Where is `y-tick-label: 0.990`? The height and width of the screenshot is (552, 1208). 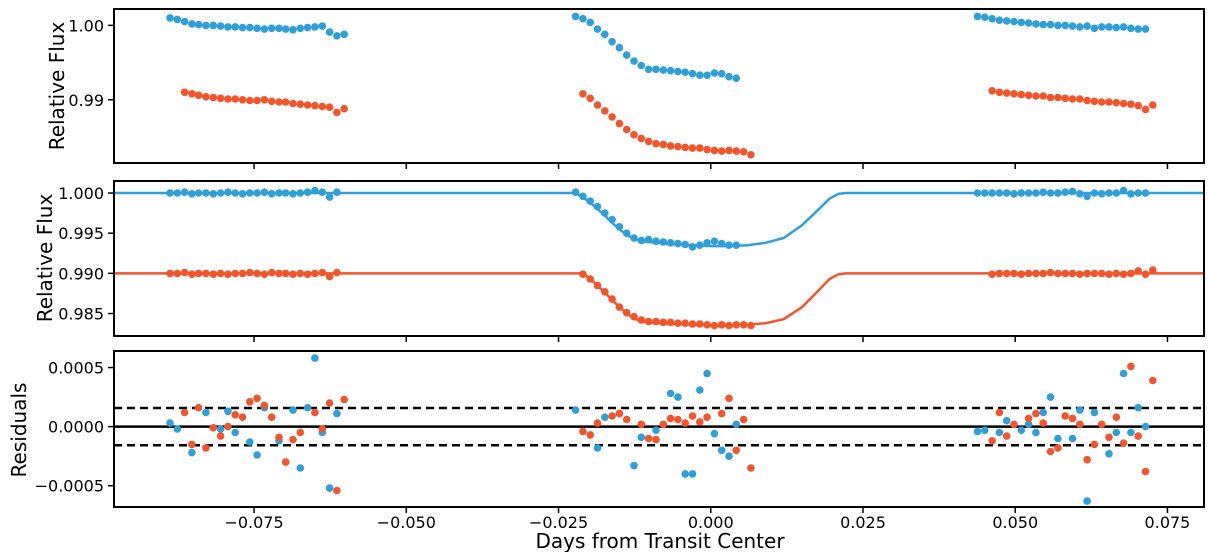
y-tick-label: 0.990 is located at coordinates (81, 273).